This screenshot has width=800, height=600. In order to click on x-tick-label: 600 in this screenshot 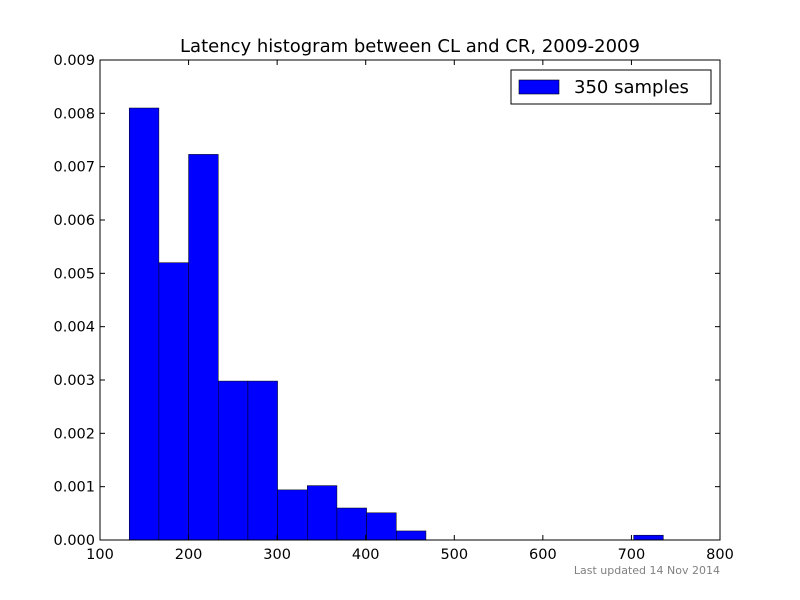, I will do `click(543, 555)`.